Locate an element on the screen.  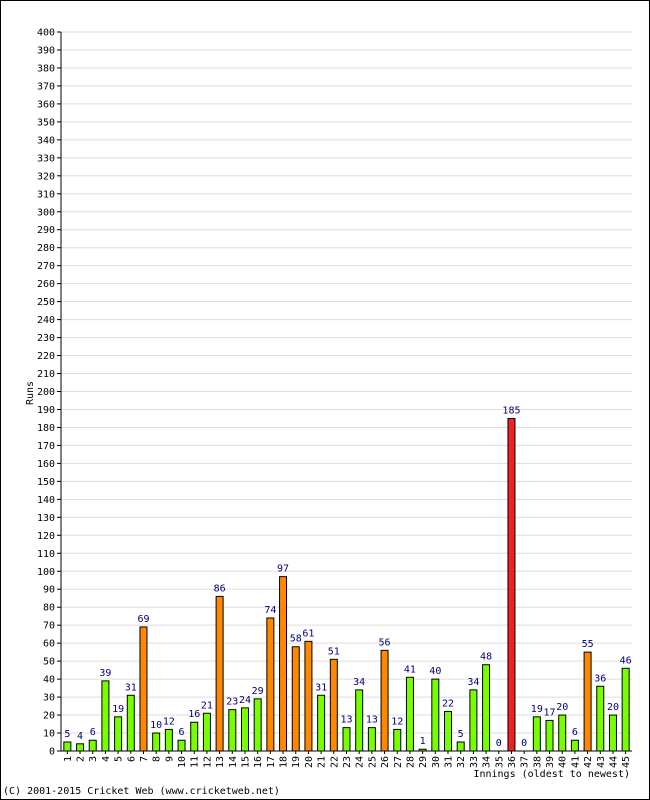
y-tick-label: 30 is located at coordinates (49, 698).